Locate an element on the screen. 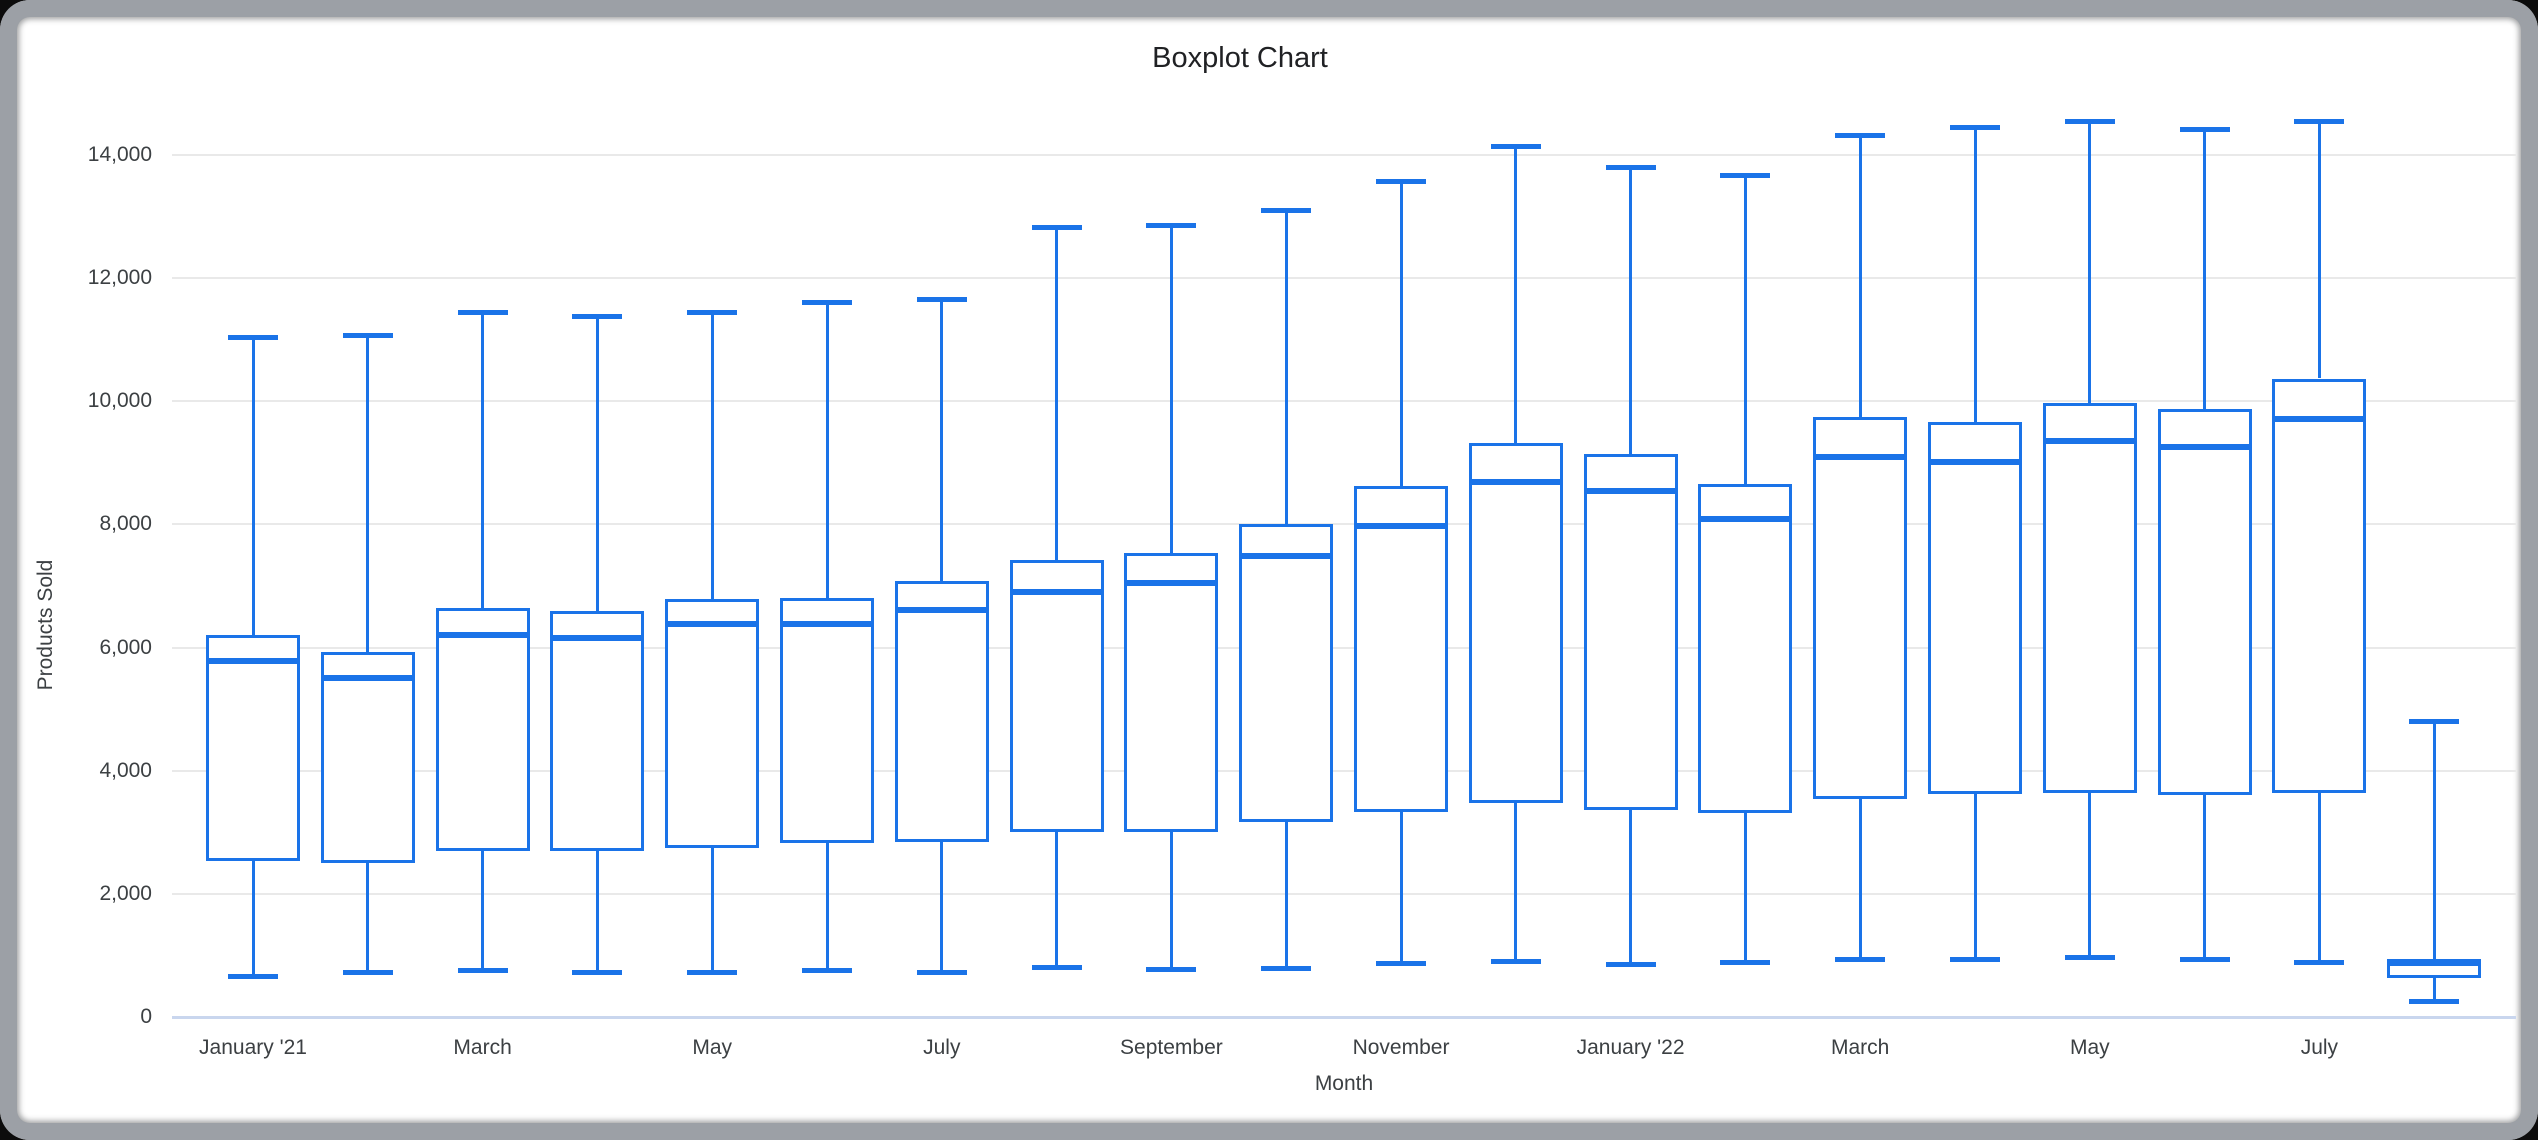 The width and height of the screenshot is (2538, 1140). y-tick-label: 2,000 is located at coordinates (125, 893).